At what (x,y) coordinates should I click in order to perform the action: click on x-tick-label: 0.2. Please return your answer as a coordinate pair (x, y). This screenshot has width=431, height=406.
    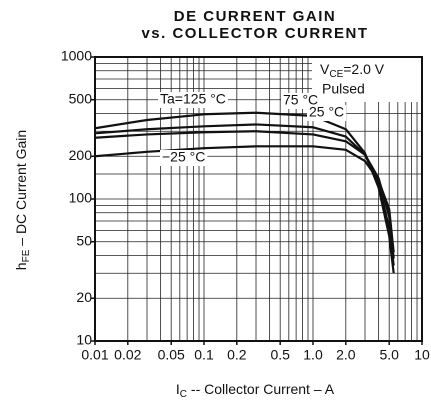
    Looking at the image, I should click on (237, 355).